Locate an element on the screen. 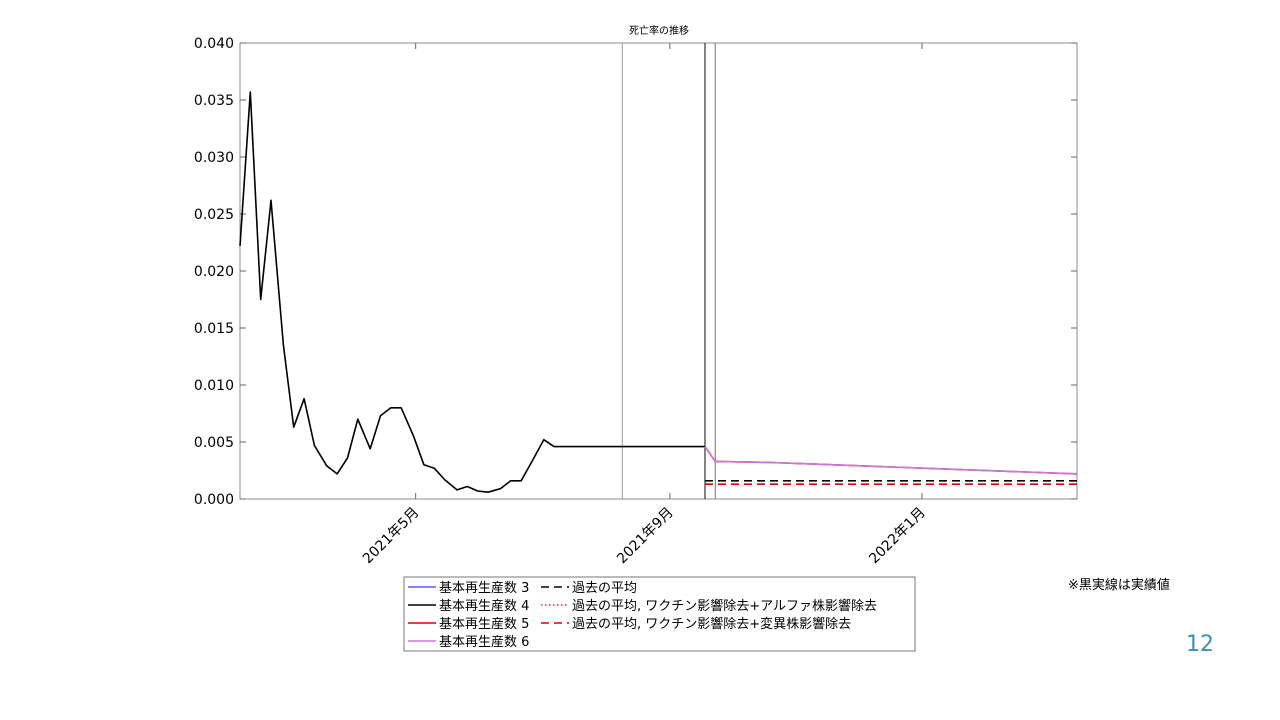 Image resolution: width=1280 pixels, height=720 pixels. legend-label: 基本再生産数 3 is located at coordinates (484, 588).